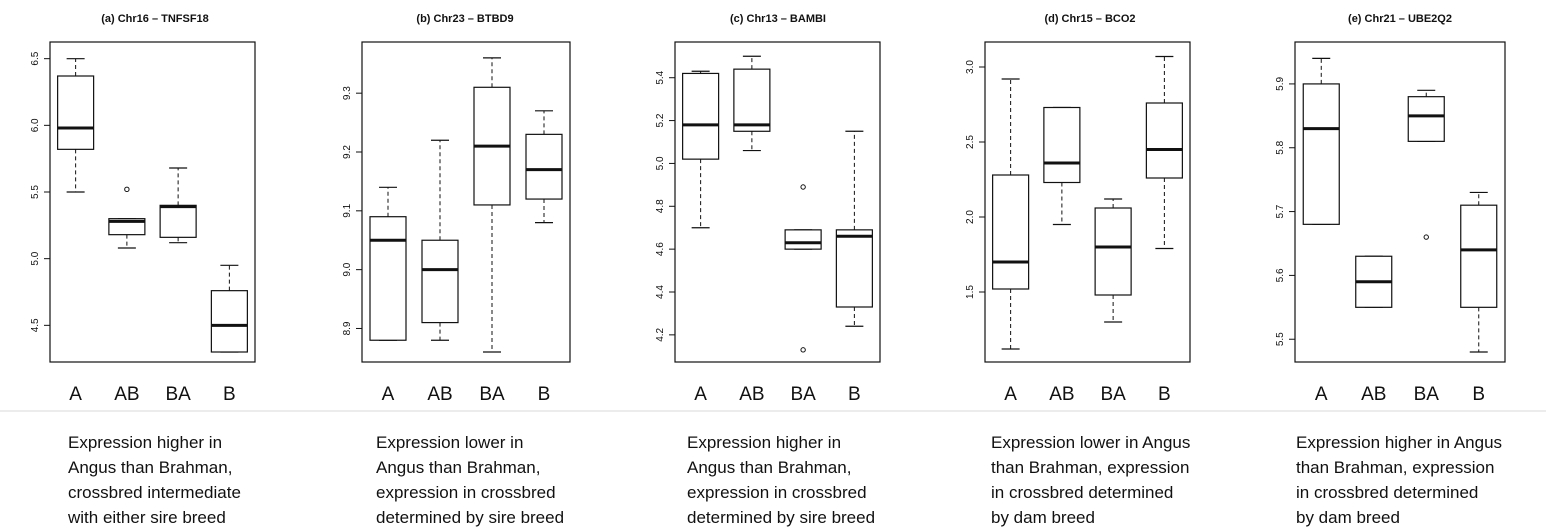 This screenshot has width=1546, height=530. What do you see at coordinates (466, 492) in the screenshot?
I see `caption-line: expression in crossbred` at bounding box center [466, 492].